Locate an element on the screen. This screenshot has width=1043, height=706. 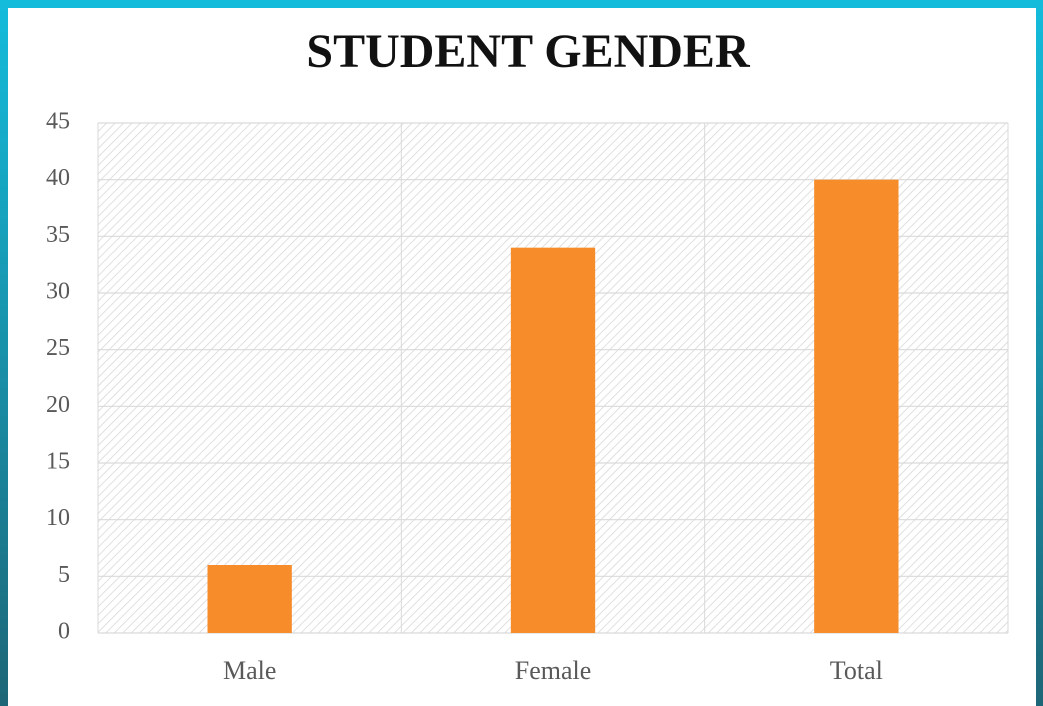
chart-title: STUDENT GENDER is located at coordinates (528, 51).